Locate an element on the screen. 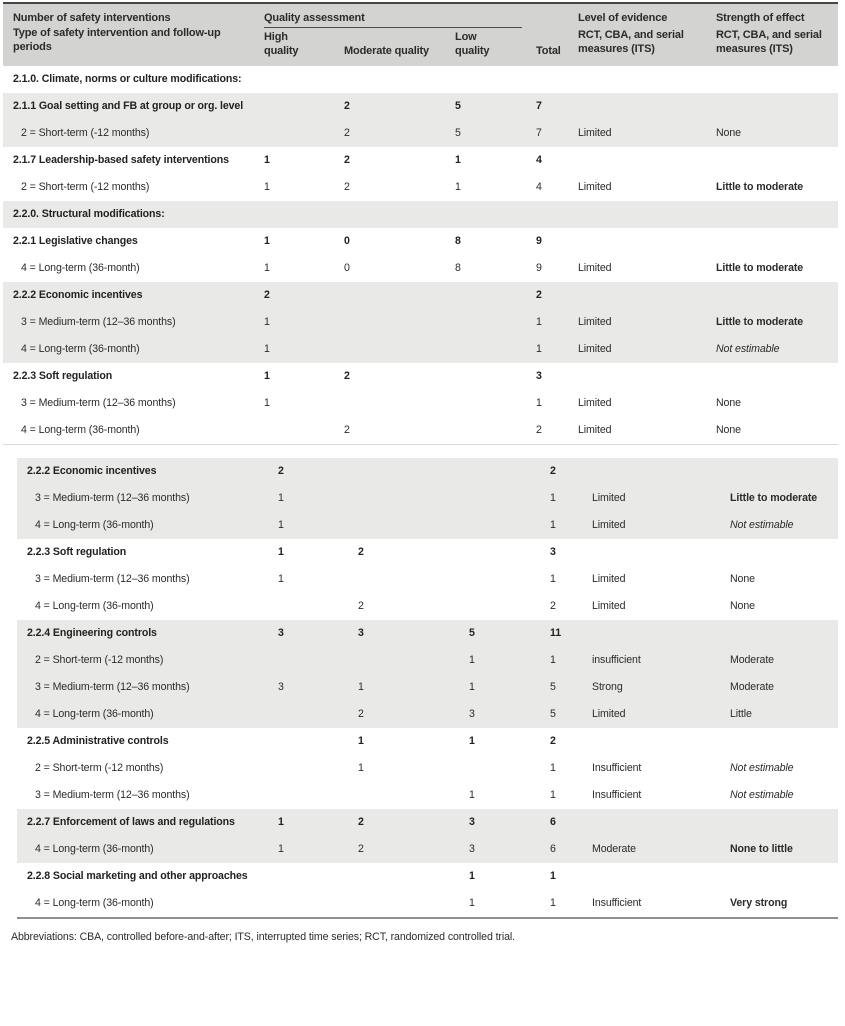  table-row: 2.2.5 Administrative controls 1 1 2 is located at coordinates (427, 741).